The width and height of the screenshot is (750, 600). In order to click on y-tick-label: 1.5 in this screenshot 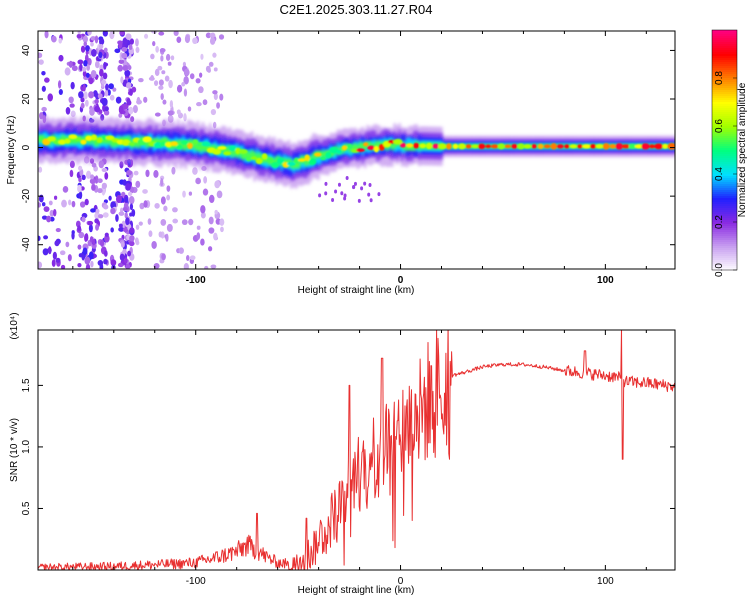, I will do `click(26, 385)`.